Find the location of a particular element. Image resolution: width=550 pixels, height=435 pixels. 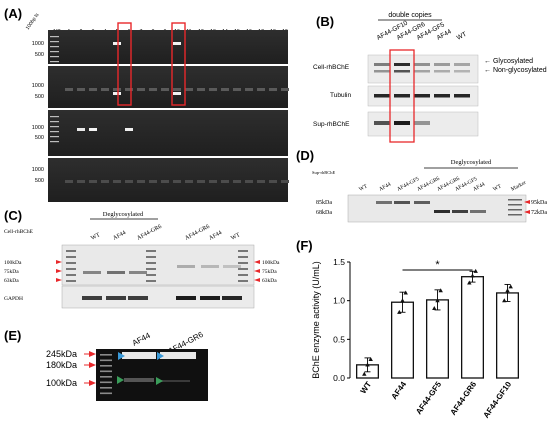

marker-arrow-left is located at coordinates (59, 280).